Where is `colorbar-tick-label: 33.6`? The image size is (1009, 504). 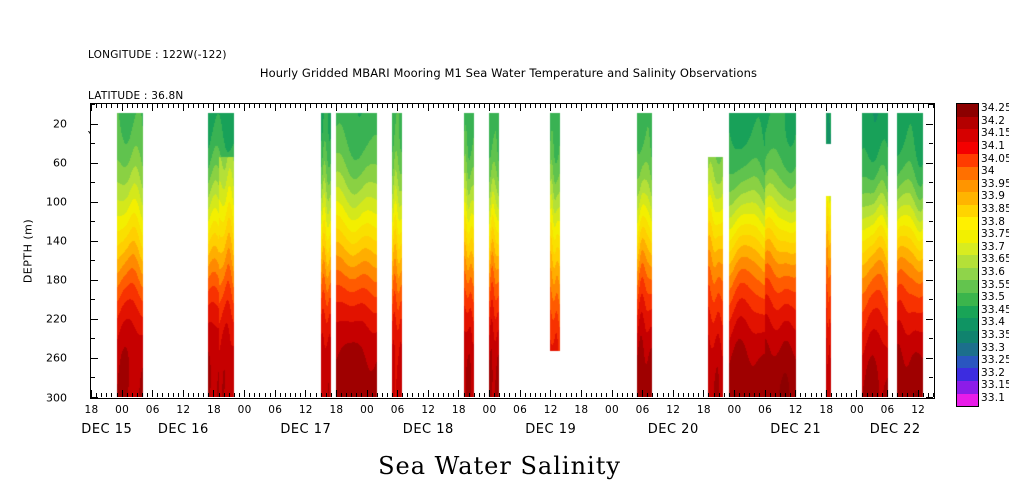 colorbar-tick-label: 33.6 is located at coordinates (993, 272).